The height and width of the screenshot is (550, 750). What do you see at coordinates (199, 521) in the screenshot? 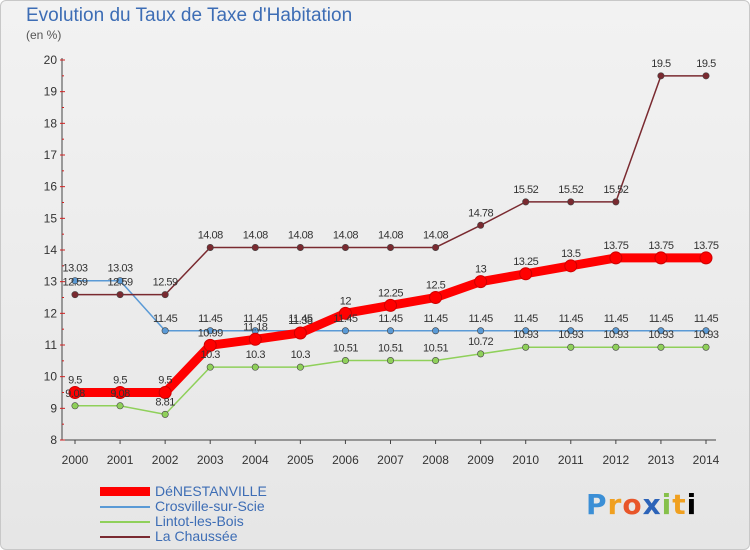
I see `legend-label: Lintot-les-Bois` at bounding box center [199, 521].